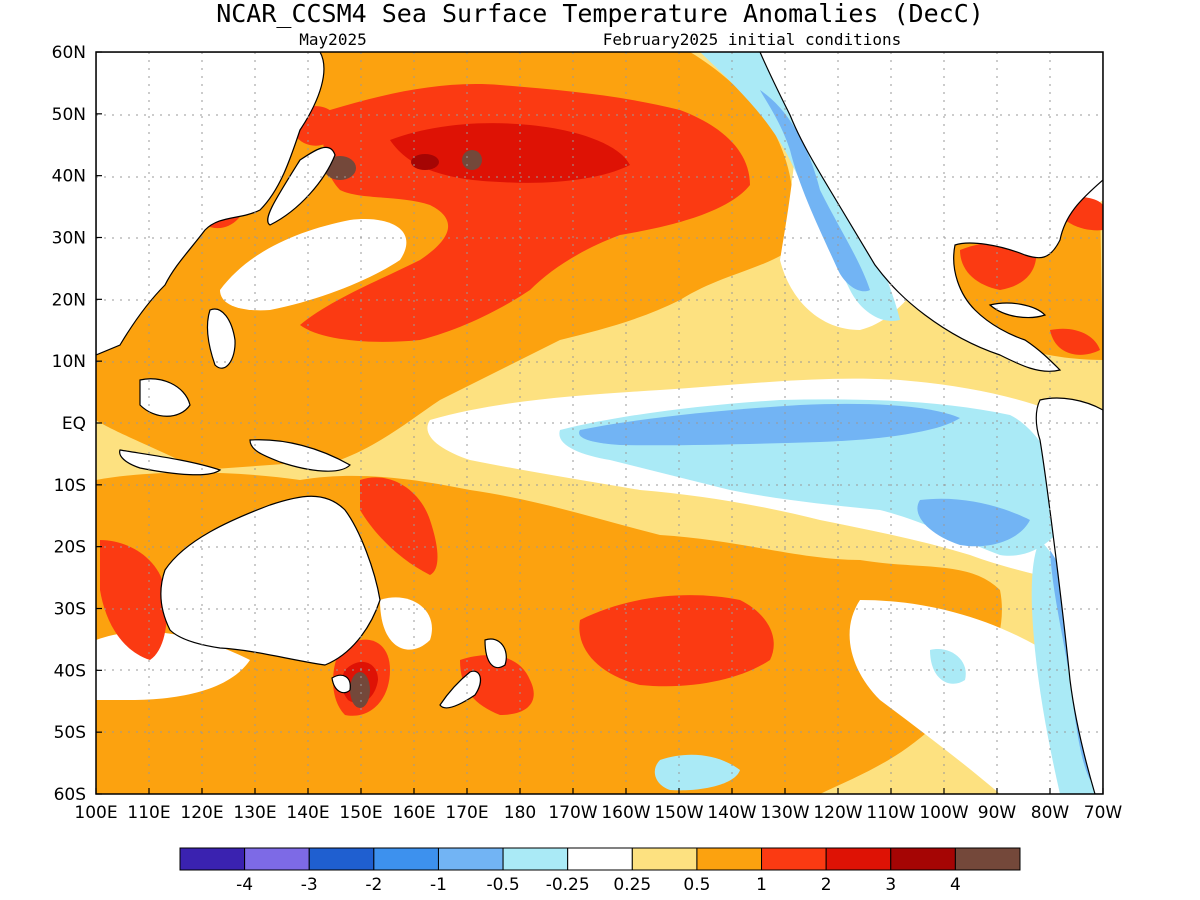  I want to click on lat-tick-label: 10N, so click(69, 362).